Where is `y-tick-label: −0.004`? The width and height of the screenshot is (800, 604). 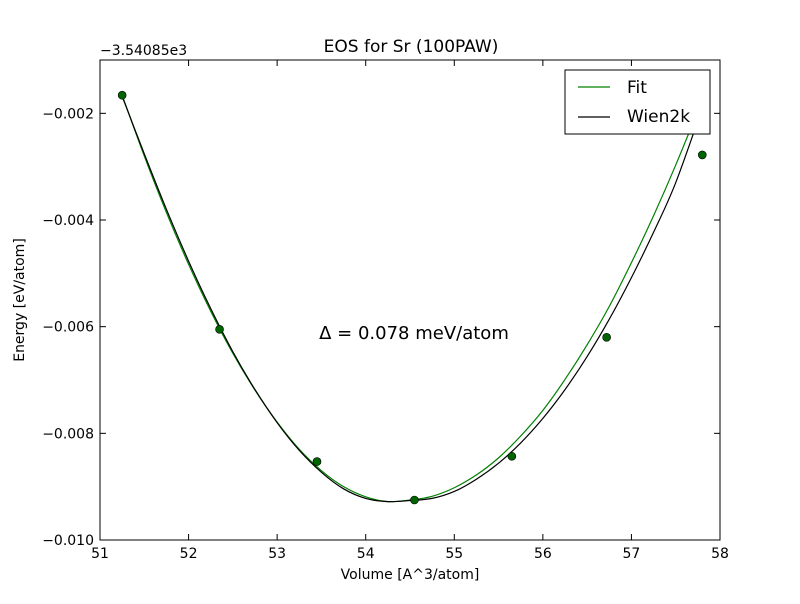
y-tick-label: −0.004 is located at coordinates (68, 221).